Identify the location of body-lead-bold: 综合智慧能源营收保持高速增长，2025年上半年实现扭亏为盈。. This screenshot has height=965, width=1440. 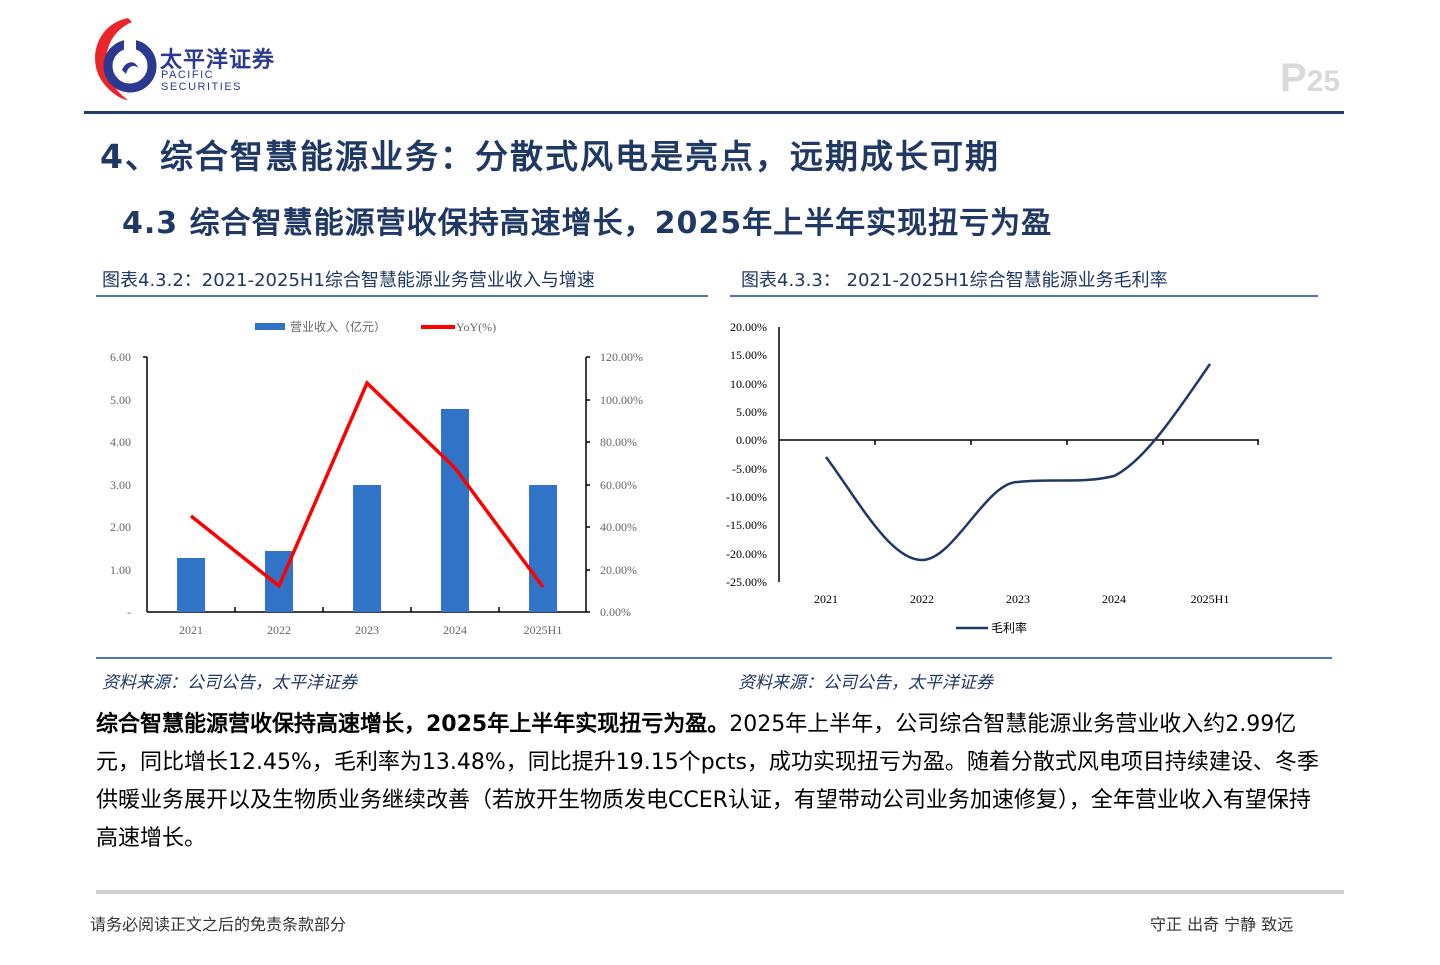
(413, 724).